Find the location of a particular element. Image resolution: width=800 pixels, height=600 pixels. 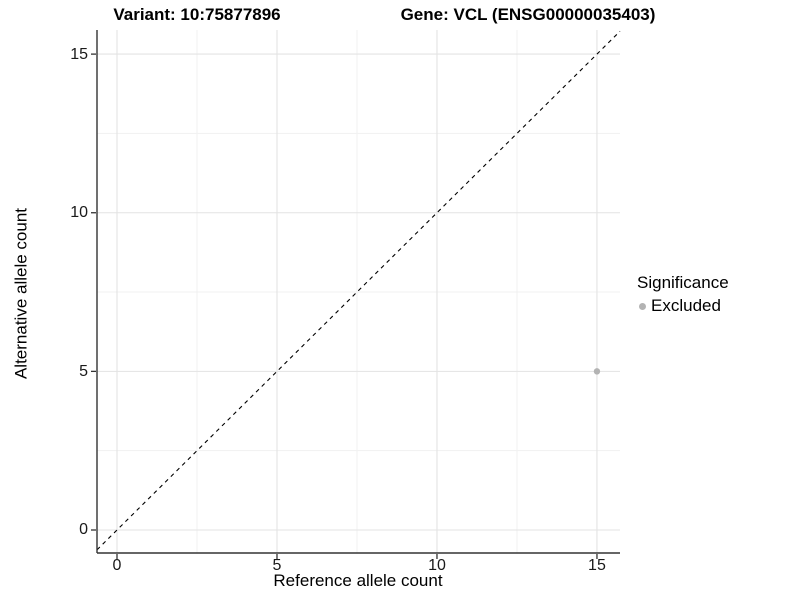

data-point is located at coordinates (597, 371).